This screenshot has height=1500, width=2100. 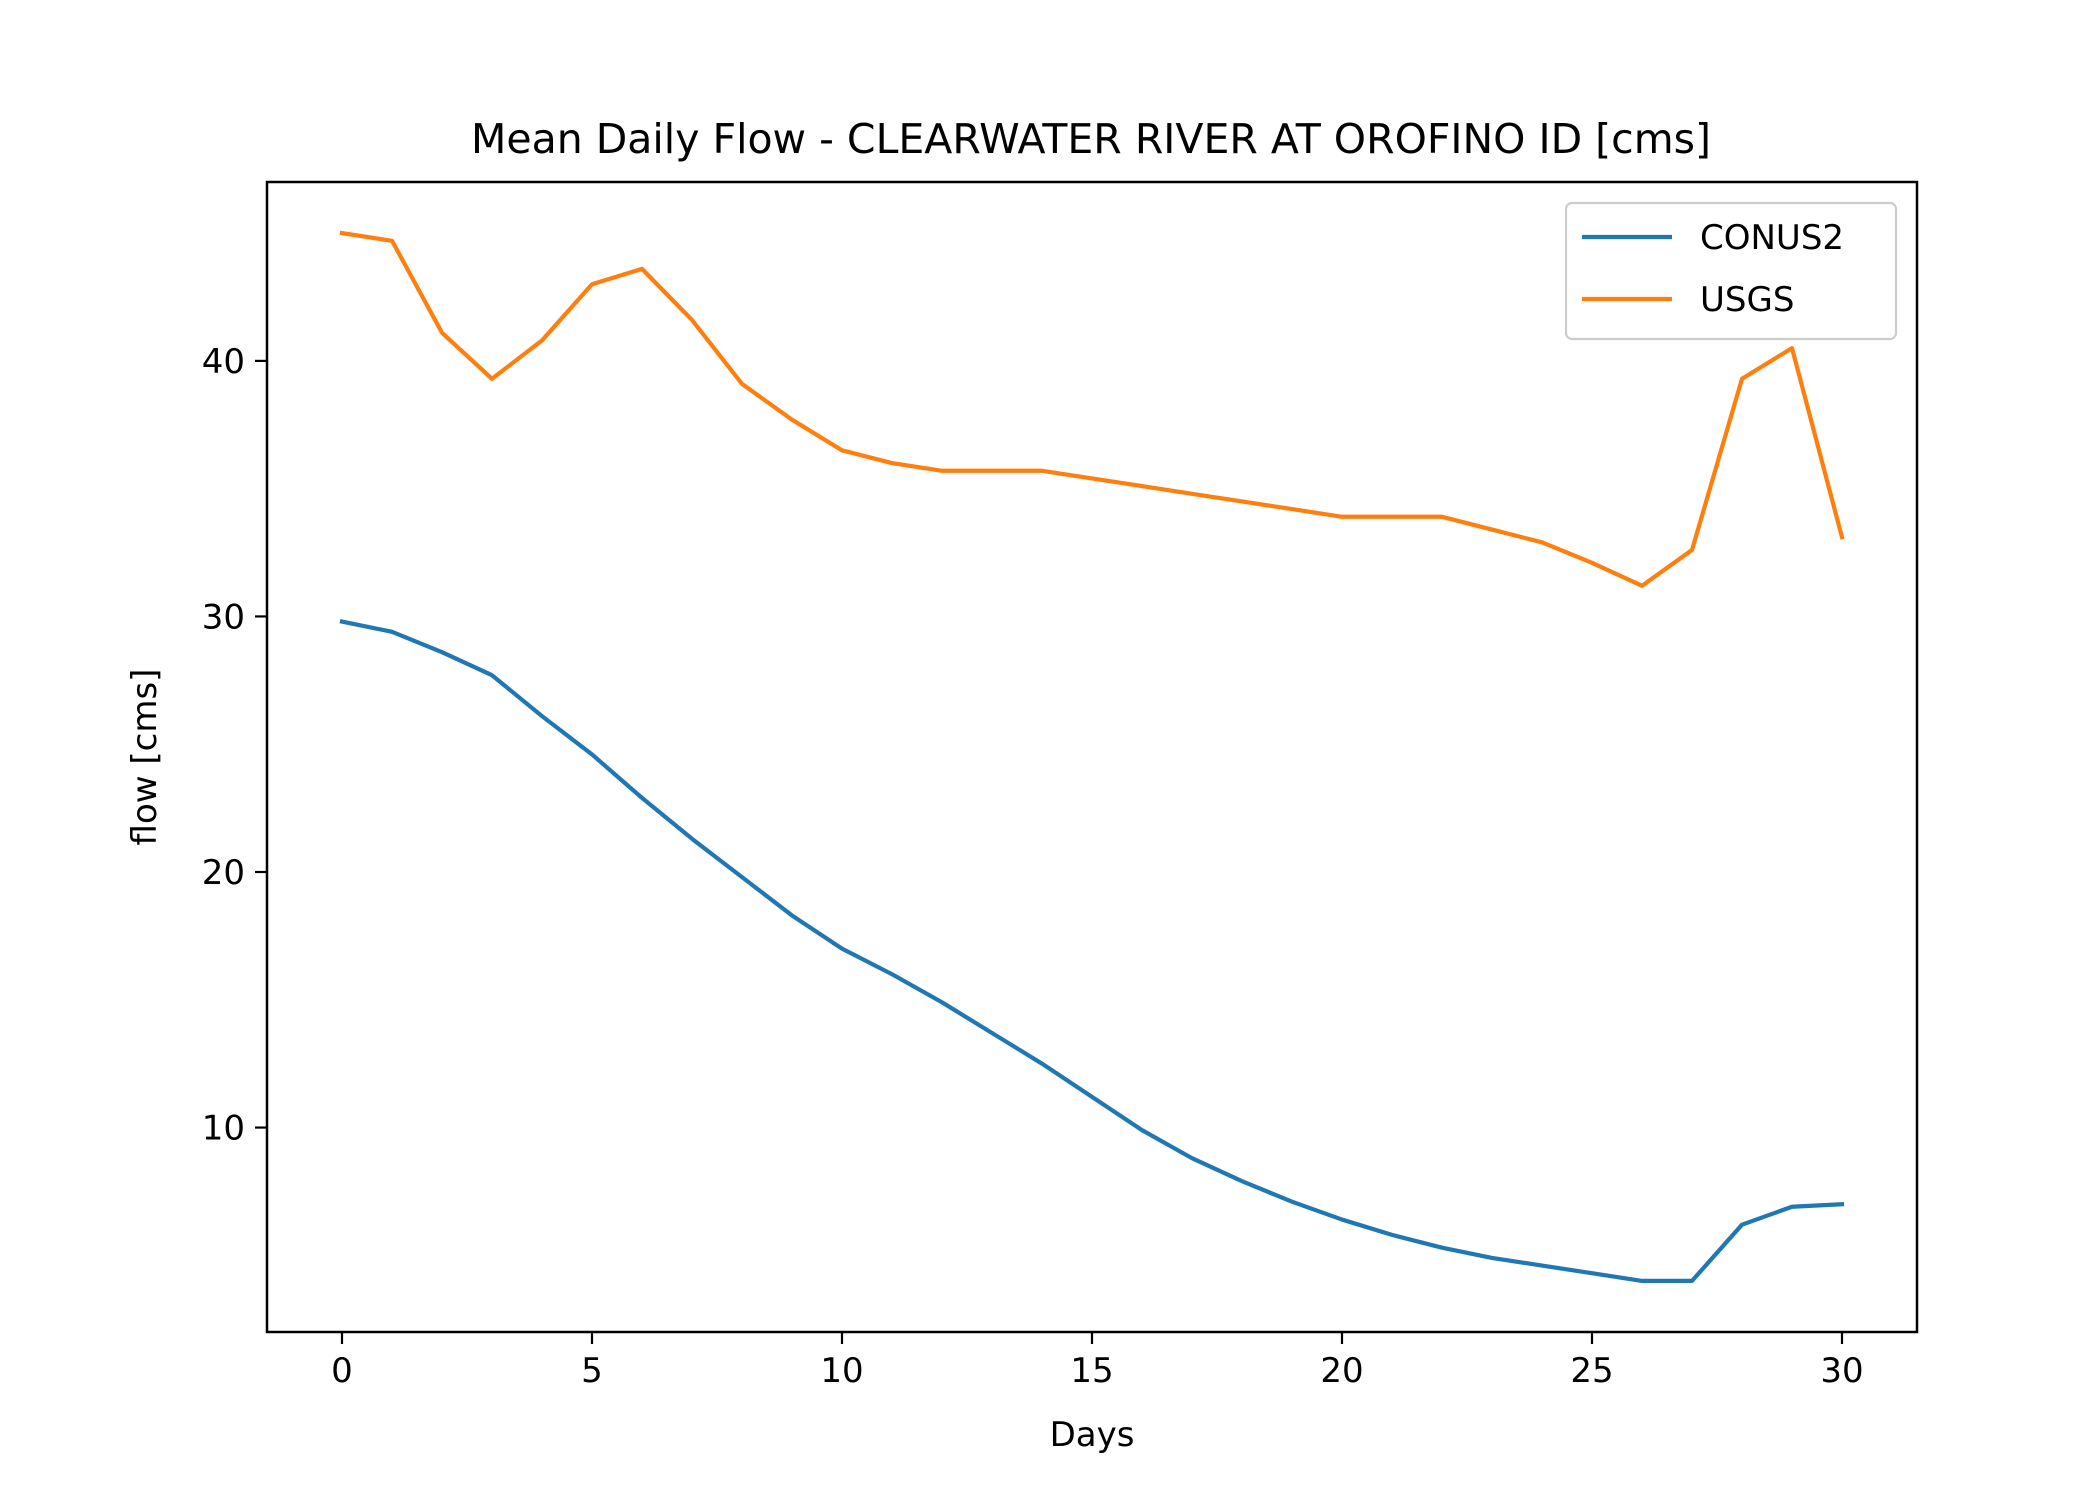 What do you see at coordinates (1092, 1435) in the screenshot?
I see `x-axis-label: Days` at bounding box center [1092, 1435].